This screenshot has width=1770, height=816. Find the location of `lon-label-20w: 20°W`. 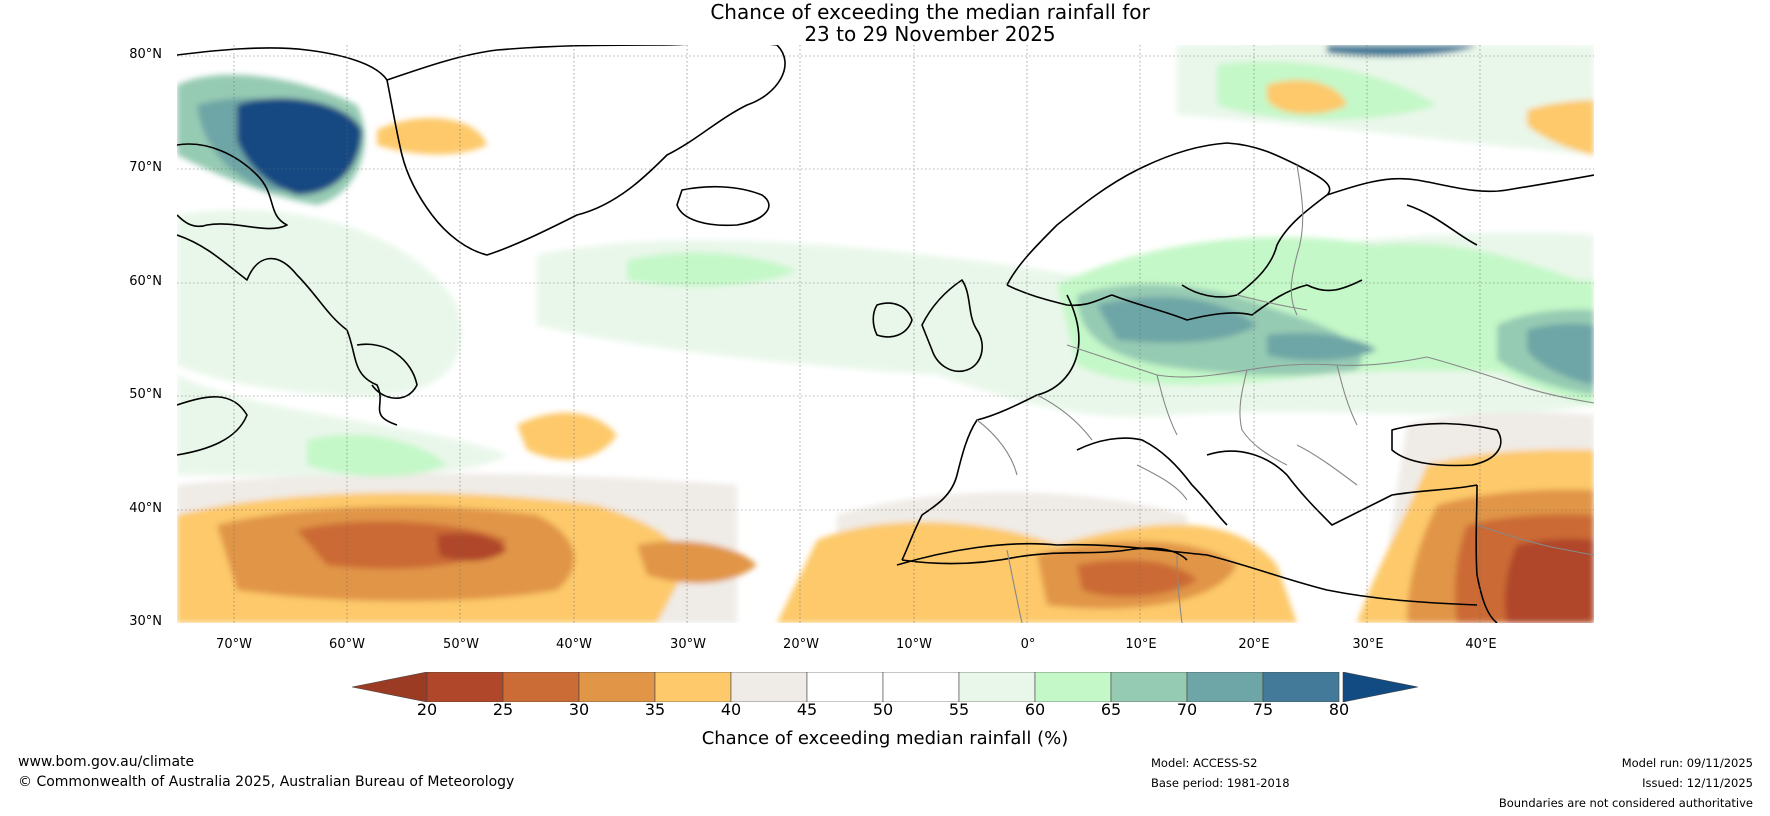

lon-label-20w: 20°W is located at coordinates (801, 644).